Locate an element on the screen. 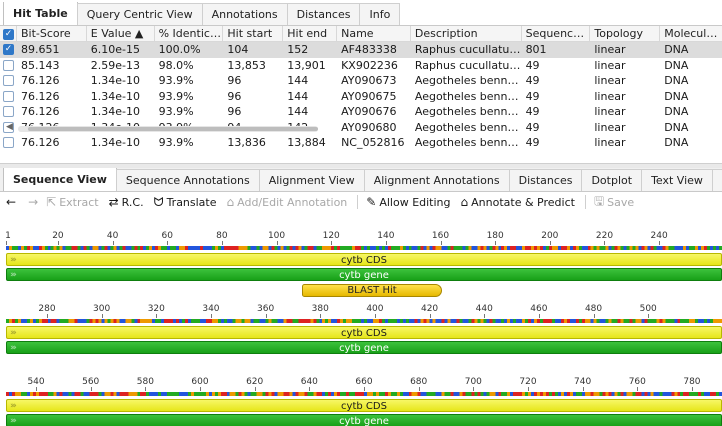 The height and width of the screenshot is (426, 722). add-edit-annotation-button: ⌂ Add/Edit Annotation is located at coordinates (287, 202).